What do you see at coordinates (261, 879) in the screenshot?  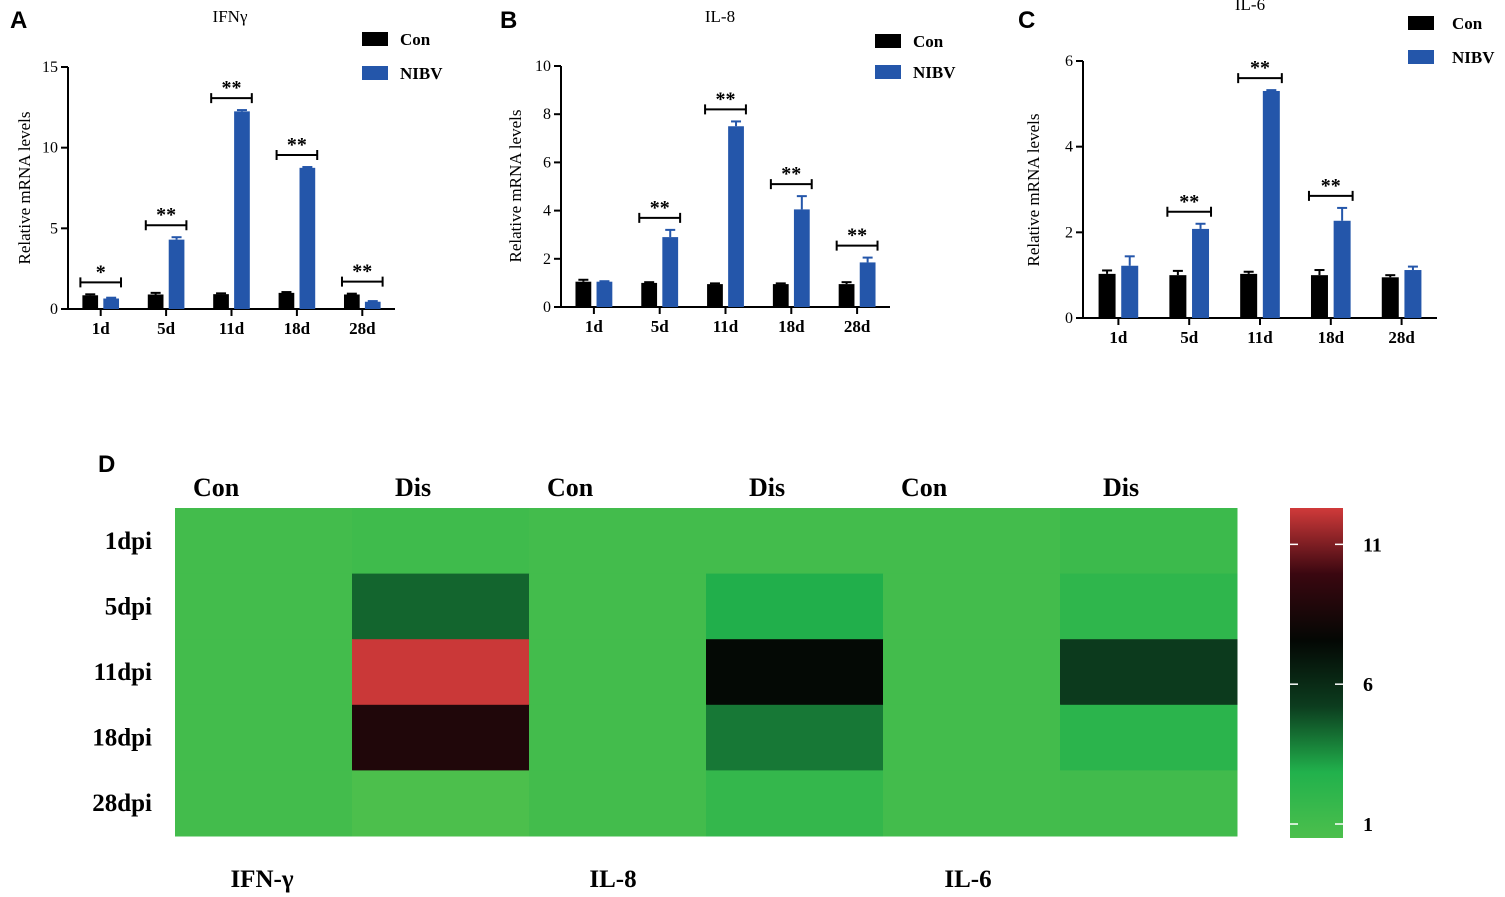 I see `heatmap-gene-label: IFN-γ` at bounding box center [261, 879].